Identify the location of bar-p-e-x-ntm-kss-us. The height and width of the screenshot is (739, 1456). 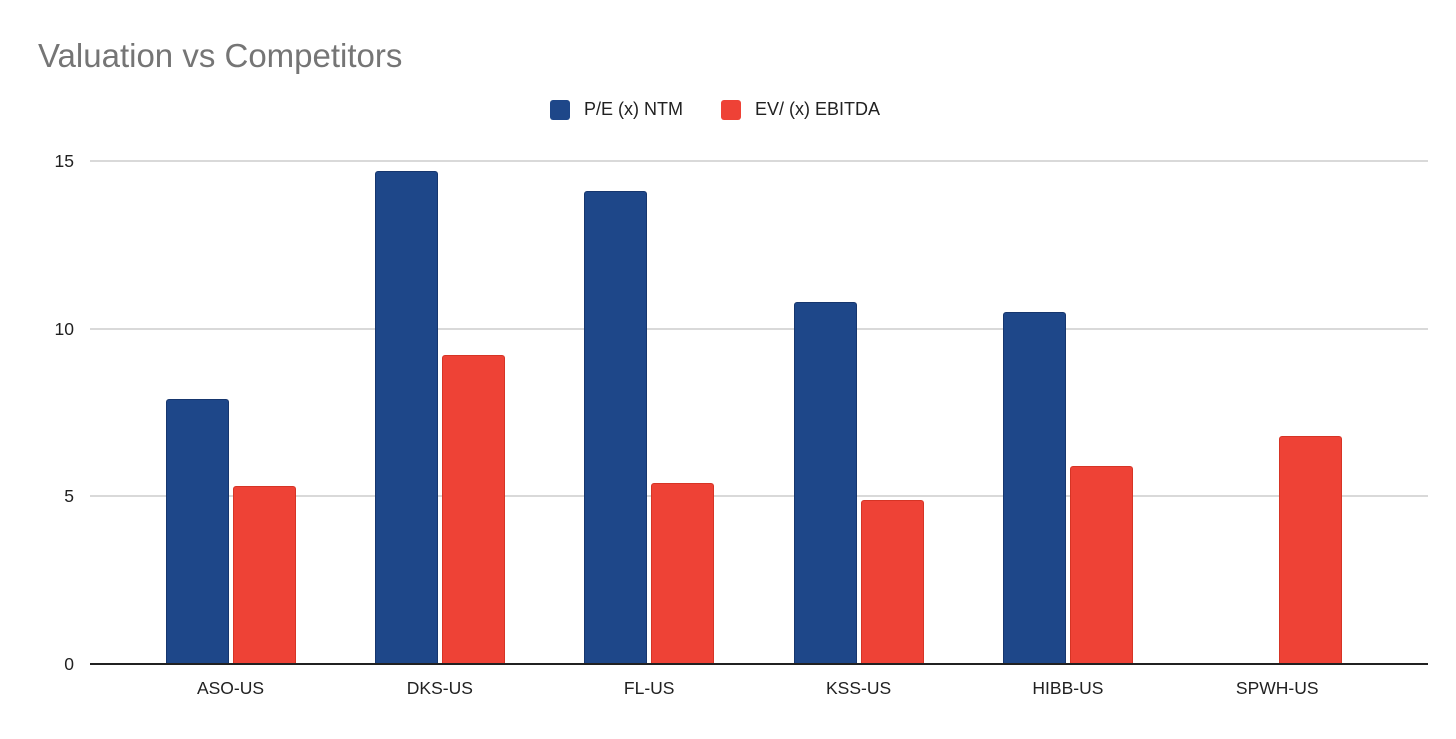
(825, 482).